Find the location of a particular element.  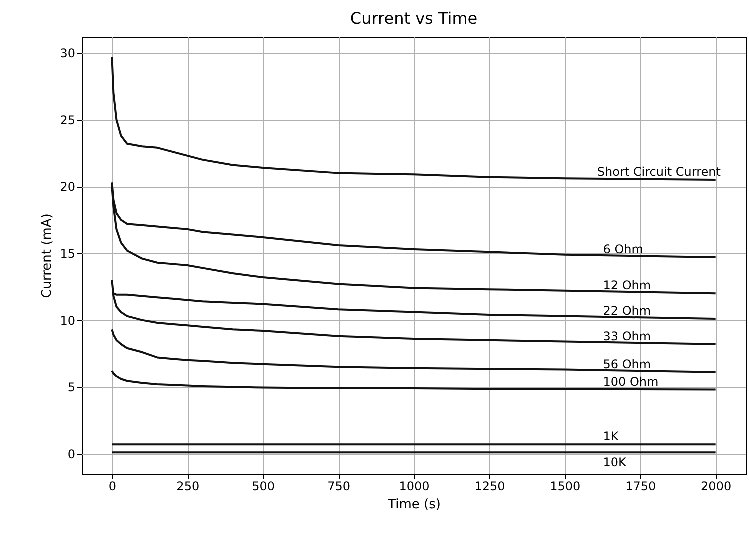

y-tick-label: 10 is located at coordinates (68, 321).